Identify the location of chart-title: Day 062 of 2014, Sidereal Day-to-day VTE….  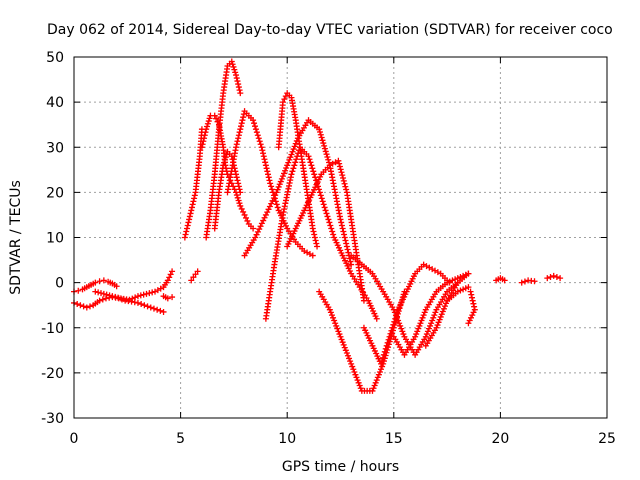
(330, 30).